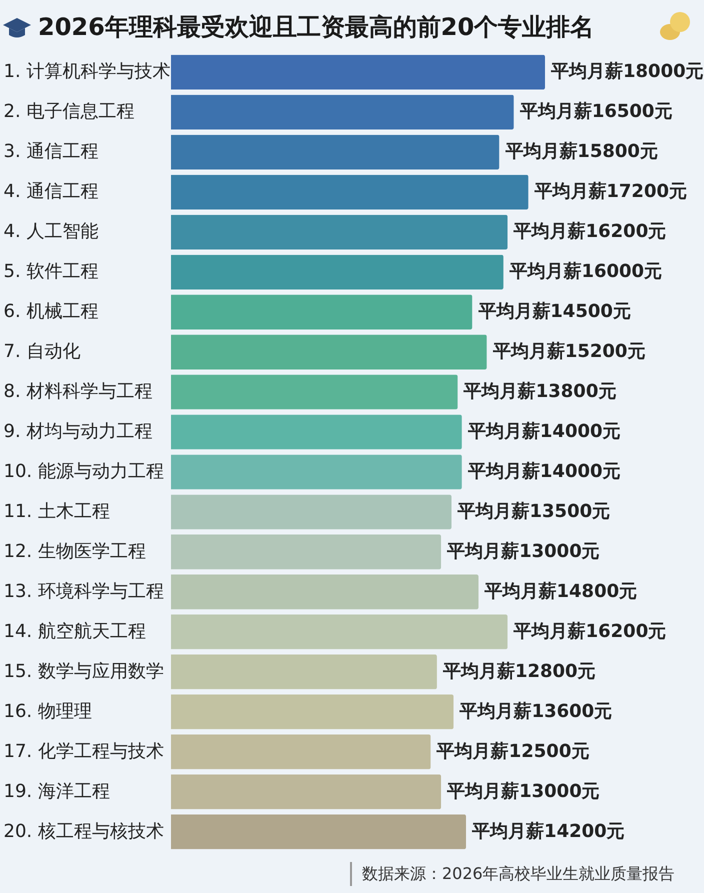 The height and width of the screenshot is (893, 704). What do you see at coordinates (526, 874) in the screenshot?
I see `source-note: 数据来源：2026年高校毕业生就业质量报告` at bounding box center [526, 874].